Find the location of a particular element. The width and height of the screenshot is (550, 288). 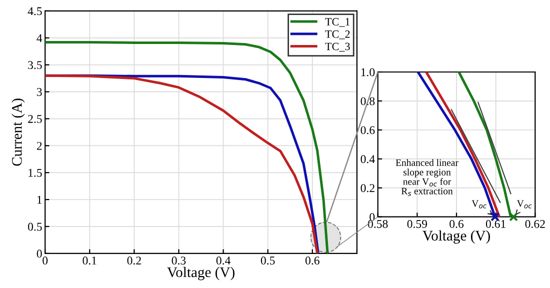

y-tick-label: 4 is located at coordinates (39, 38).